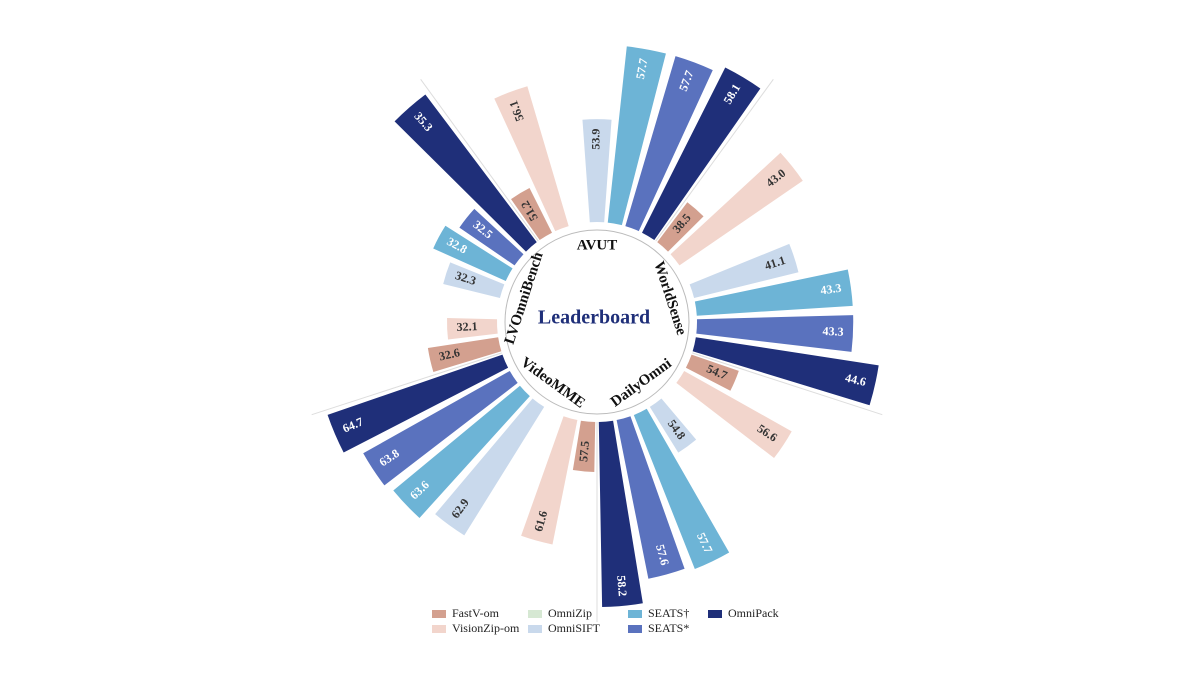  What do you see at coordinates (668, 613) in the screenshot?
I see `legend-label: SEATS†` at bounding box center [668, 613].